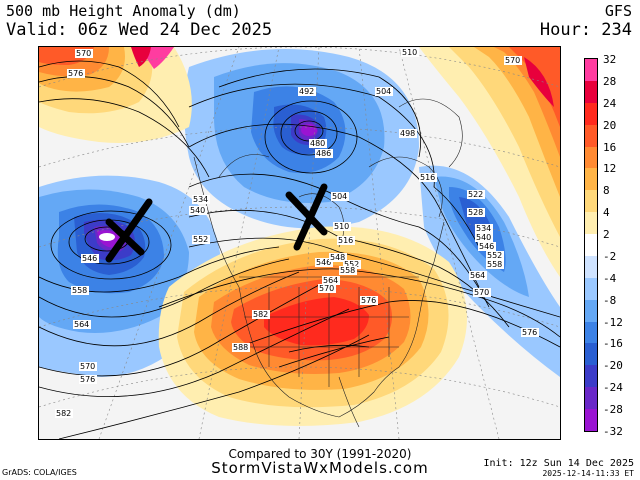 This screenshot has width=640, height=480. What do you see at coordinates (606, 191) in the screenshot?
I see `colorbar-tick-label: 8` at bounding box center [606, 191].